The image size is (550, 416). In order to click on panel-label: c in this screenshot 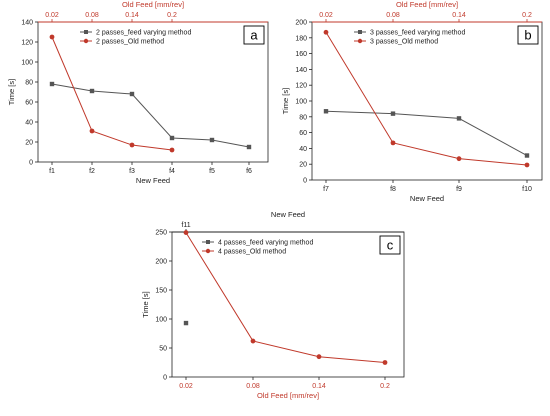, I will do `click(390, 245)`.